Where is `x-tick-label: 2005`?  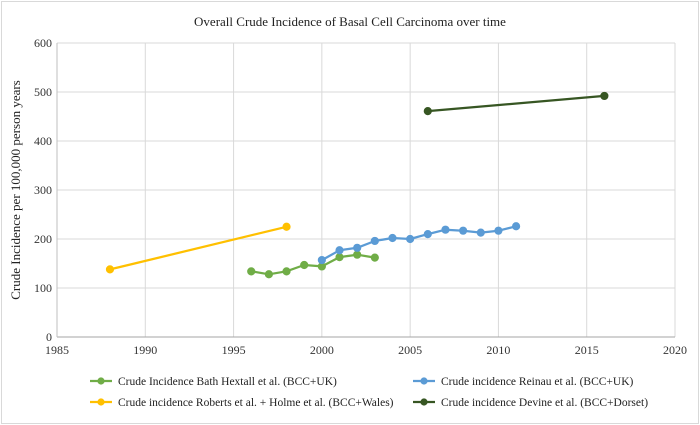 x-tick-label: 2005 is located at coordinates (410, 350).